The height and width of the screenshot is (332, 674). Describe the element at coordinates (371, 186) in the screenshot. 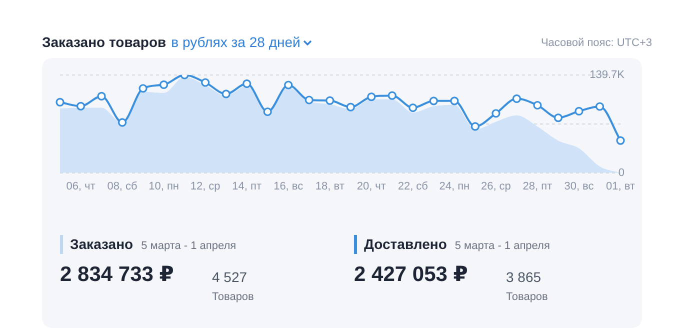

I see `x-tick-label: 20, чт` at that location.